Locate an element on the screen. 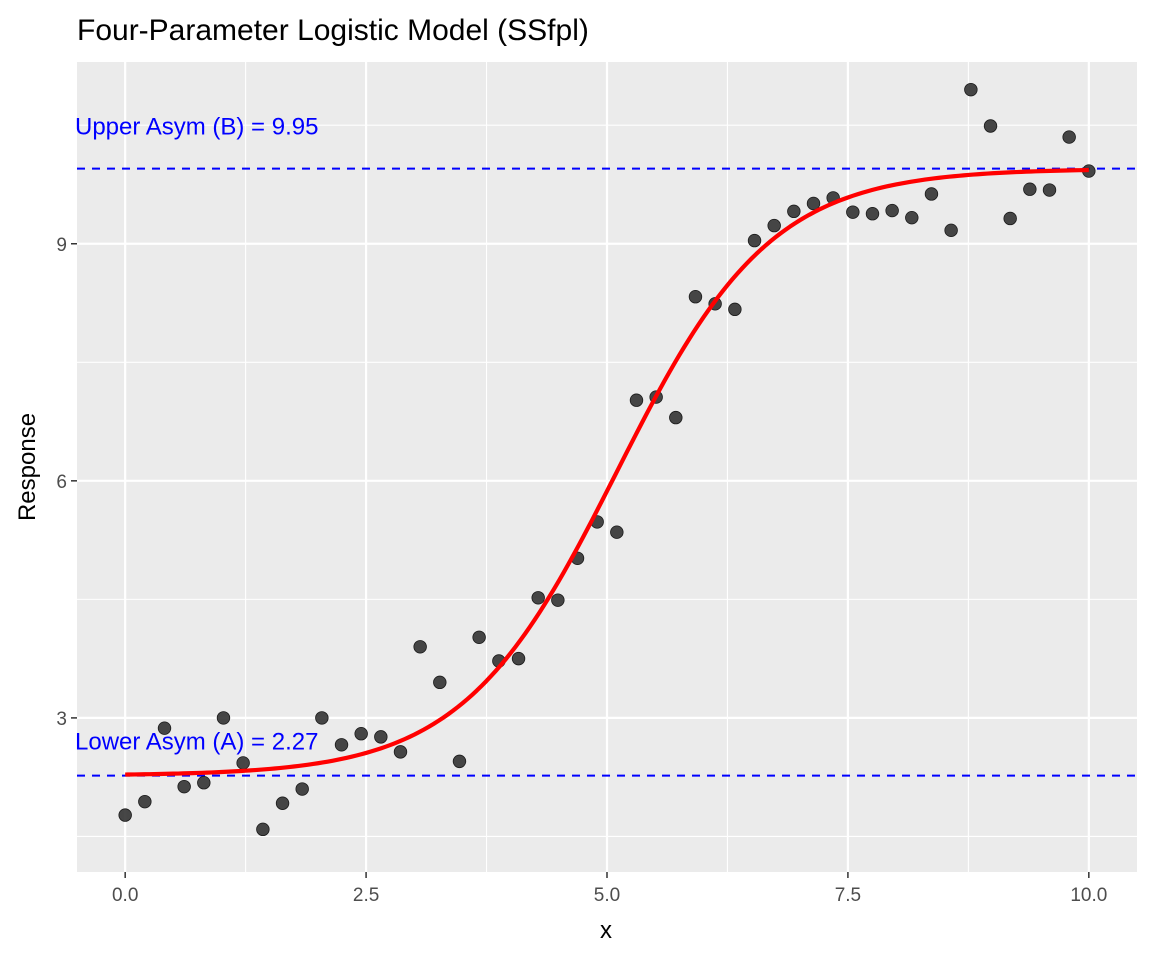 This screenshot has height=960, width=1152. x-tick-label: 2.5 is located at coordinates (366, 895).